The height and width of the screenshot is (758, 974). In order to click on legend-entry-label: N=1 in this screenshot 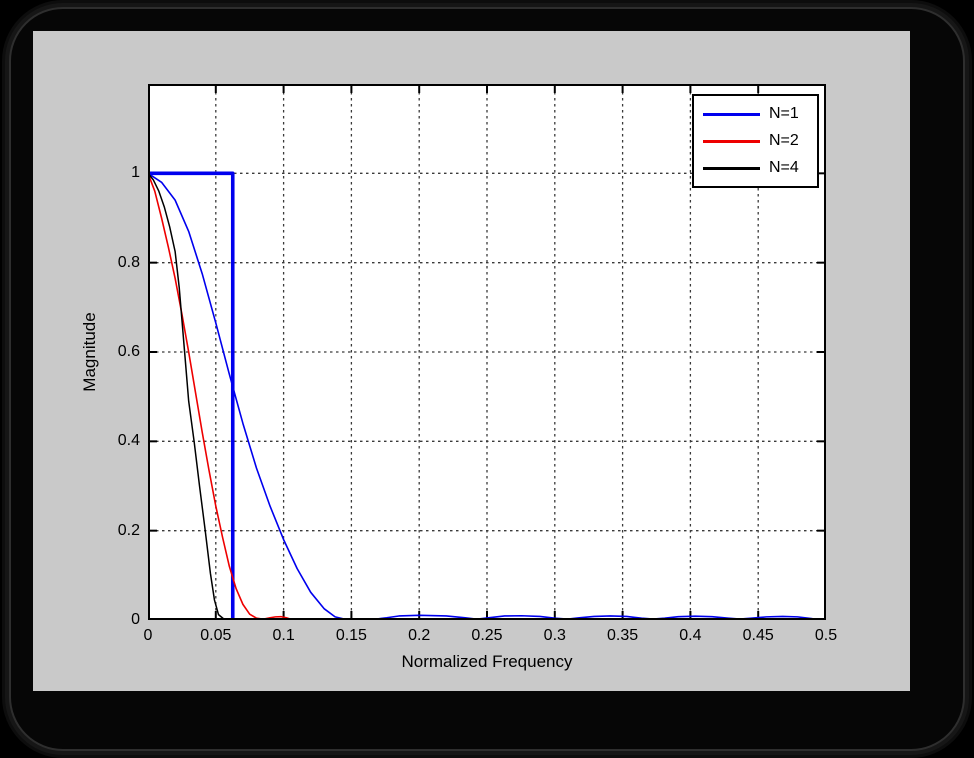, I will do `click(784, 113)`.